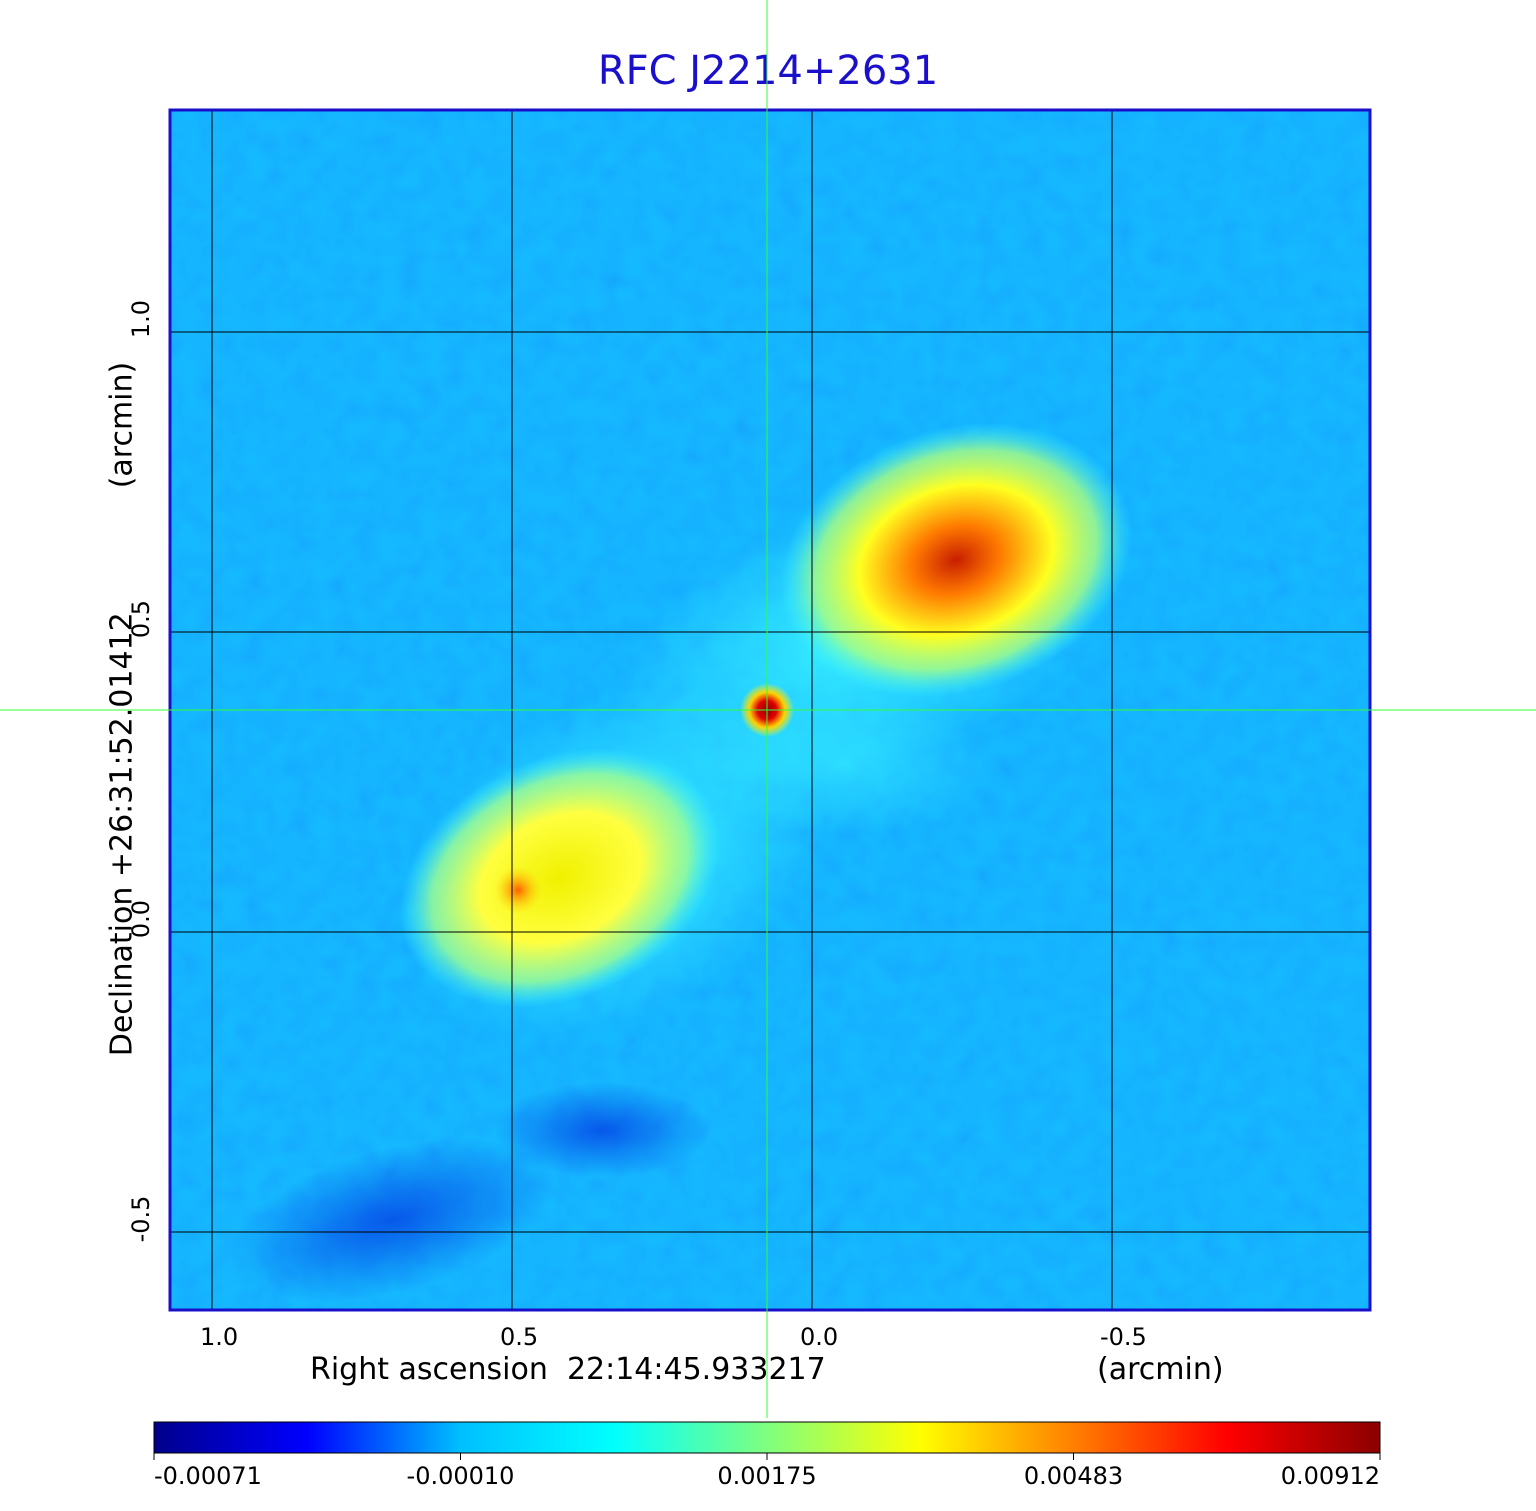  What do you see at coordinates (208, 1476) in the screenshot?
I see `colorbar-tick-label: -0.00071` at bounding box center [208, 1476].